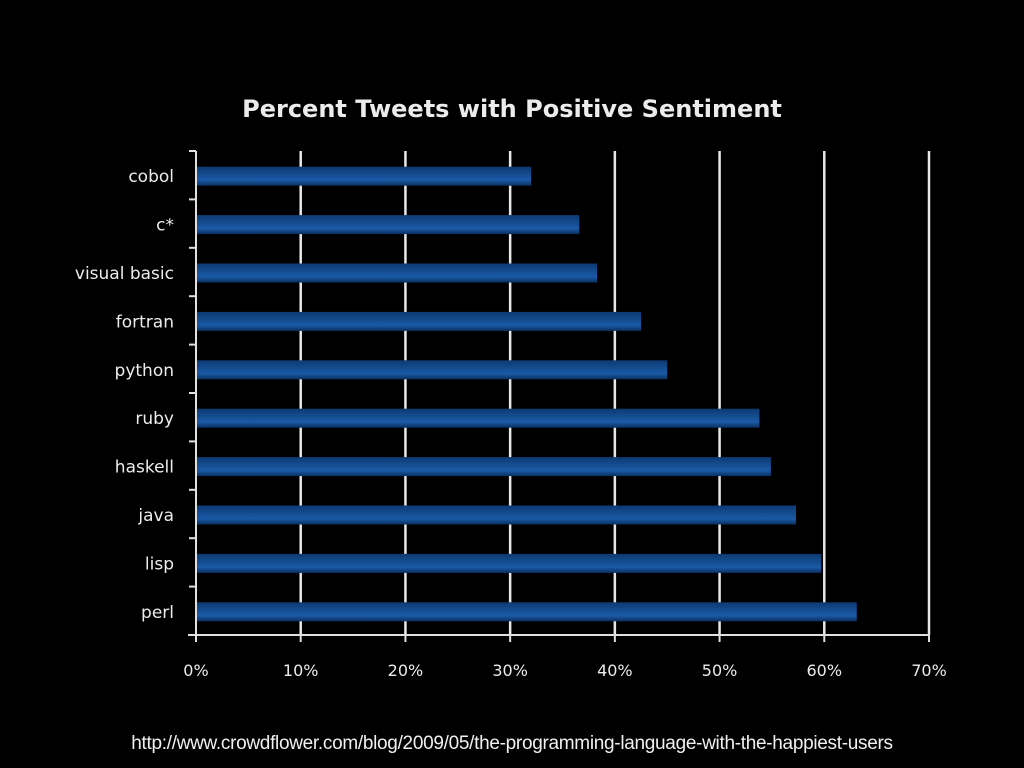  Describe the element at coordinates (825, 670) in the screenshot. I see `x-tick-label: 60%` at that location.